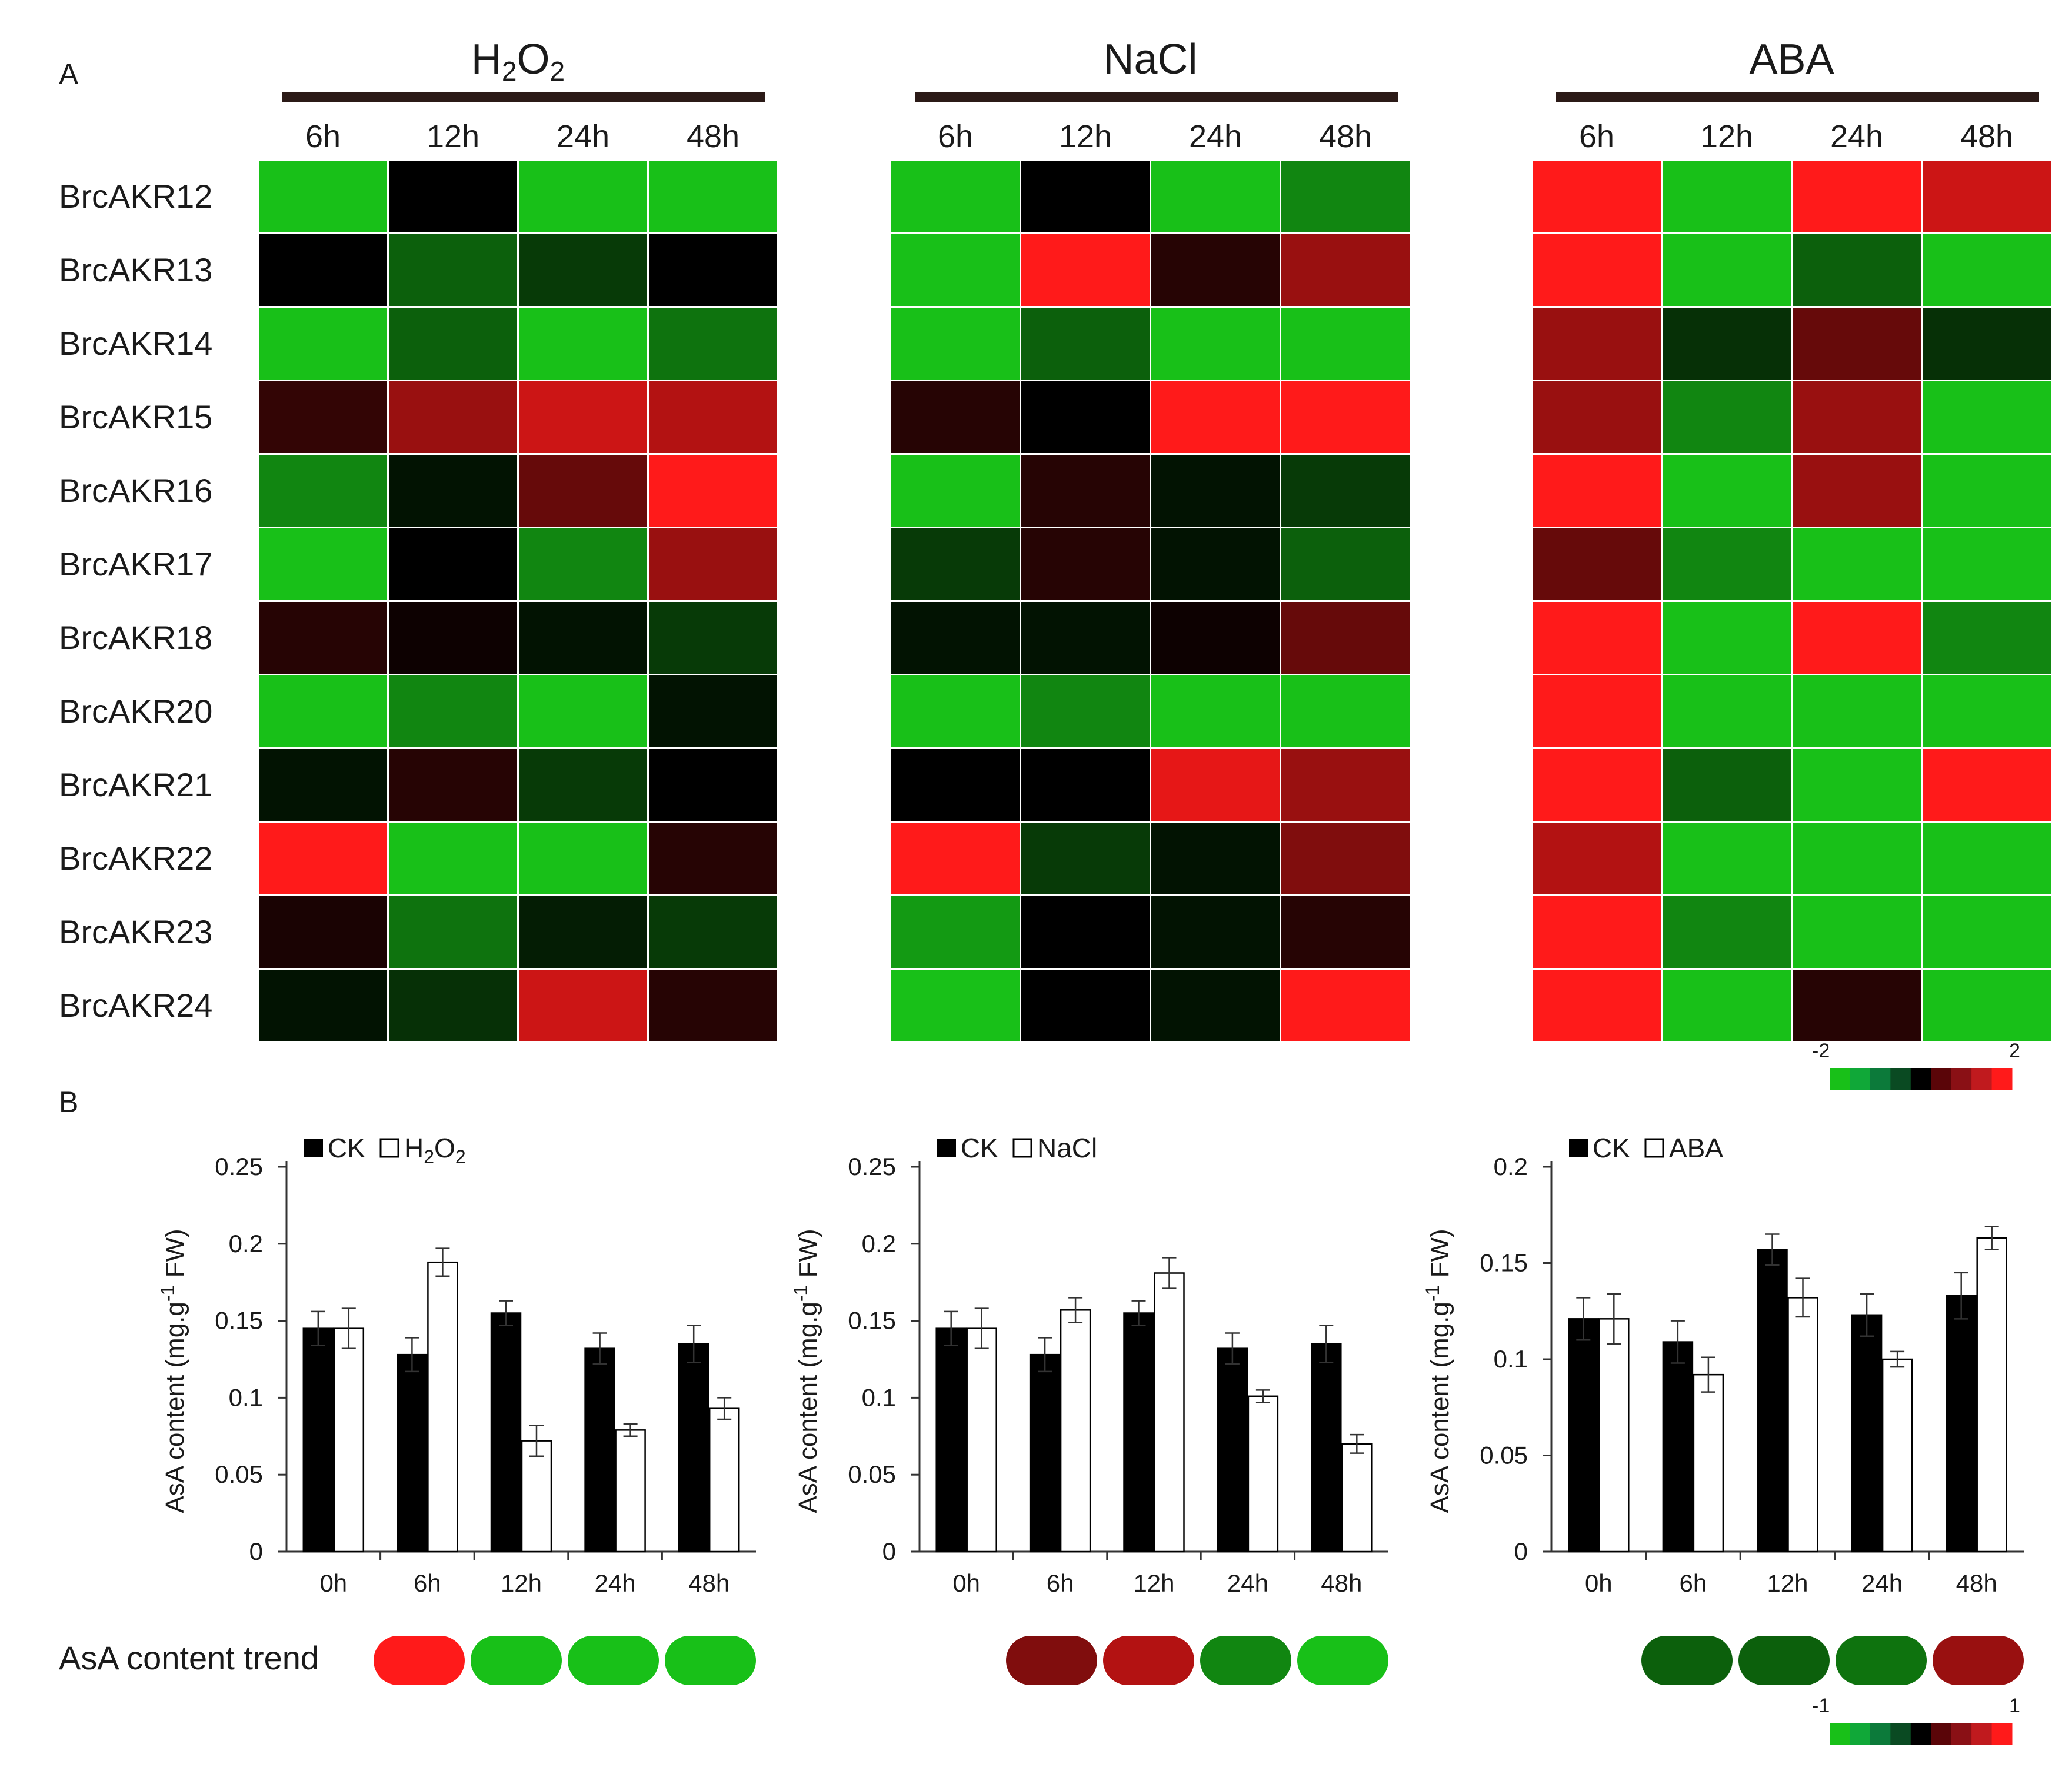 This screenshot has width=2072, height=1787. I want to click on legend-ck-label: CK, so click(1612, 1148).